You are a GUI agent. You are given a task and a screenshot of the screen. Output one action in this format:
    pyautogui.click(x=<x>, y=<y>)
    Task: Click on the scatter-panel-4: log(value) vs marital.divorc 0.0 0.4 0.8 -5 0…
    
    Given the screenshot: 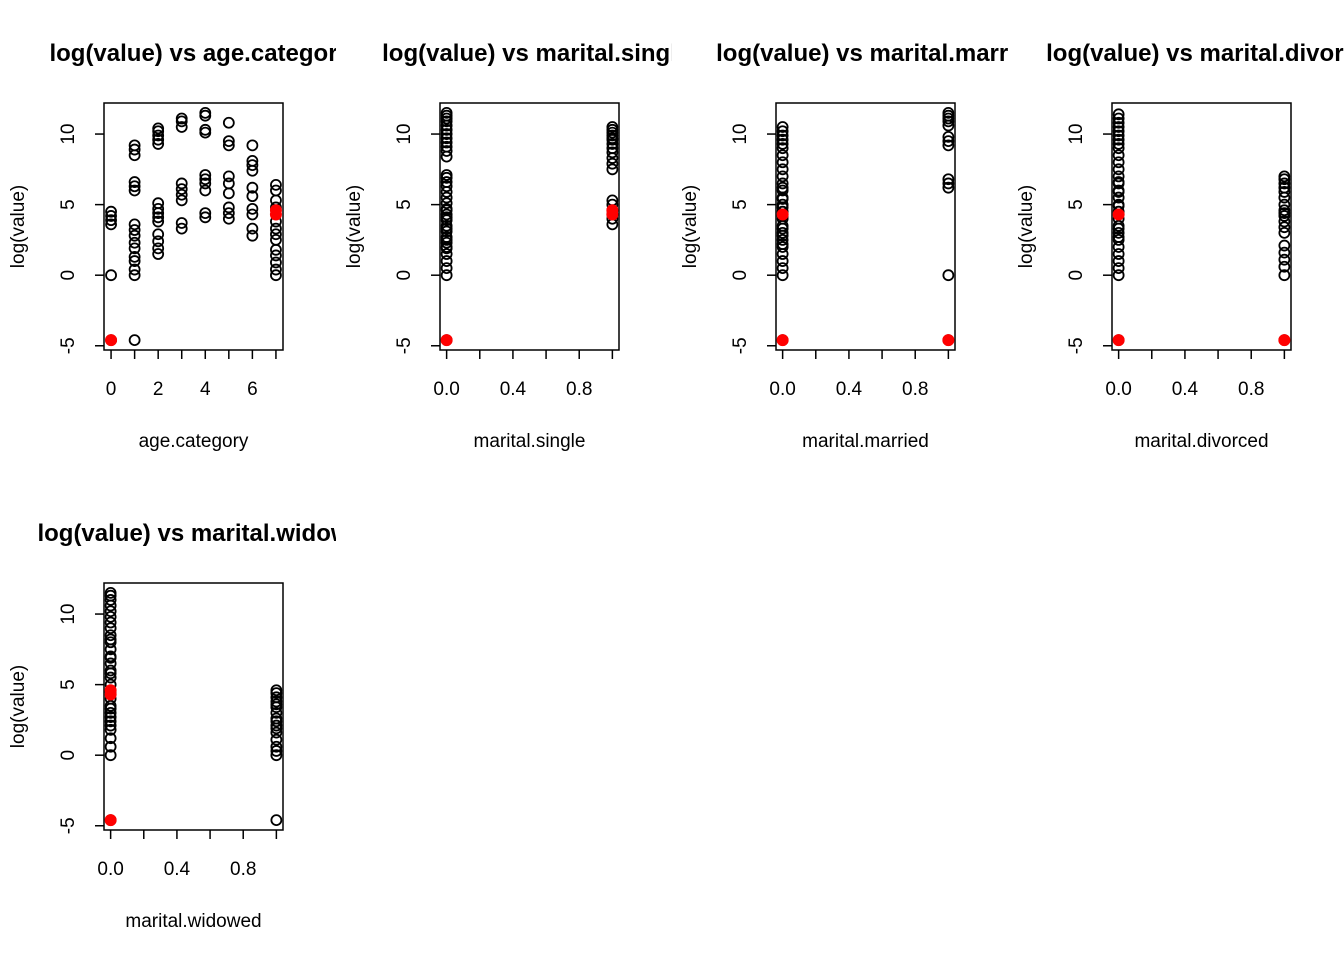 What is the action you would take?
    pyautogui.click(x=1180, y=246)
    